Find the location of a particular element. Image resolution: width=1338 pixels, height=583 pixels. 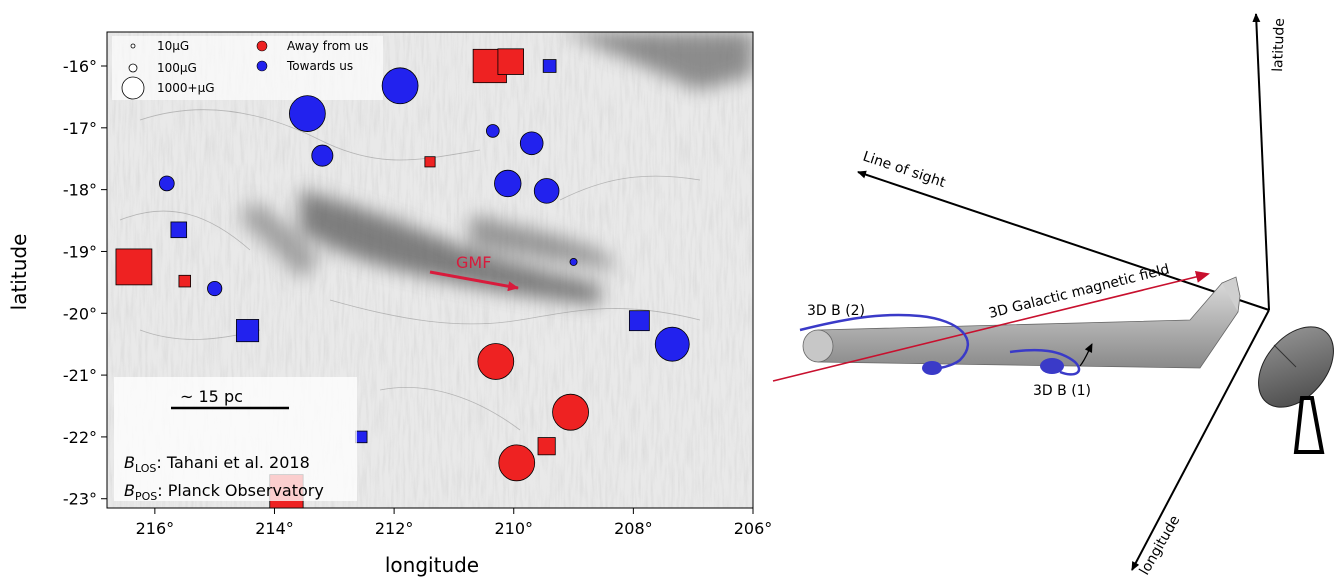

b2-field-cap is located at coordinates (932, 368).